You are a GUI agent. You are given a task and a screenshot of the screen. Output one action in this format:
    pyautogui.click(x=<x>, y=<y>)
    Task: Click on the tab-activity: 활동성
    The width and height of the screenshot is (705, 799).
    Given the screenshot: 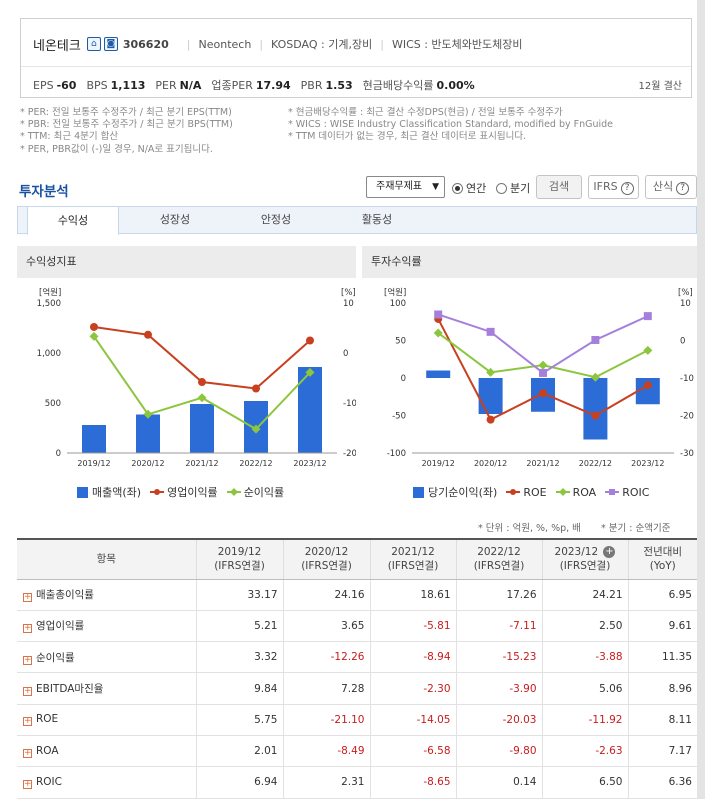 What is the action you would take?
    pyautogui.click(x=377, y=219)
    